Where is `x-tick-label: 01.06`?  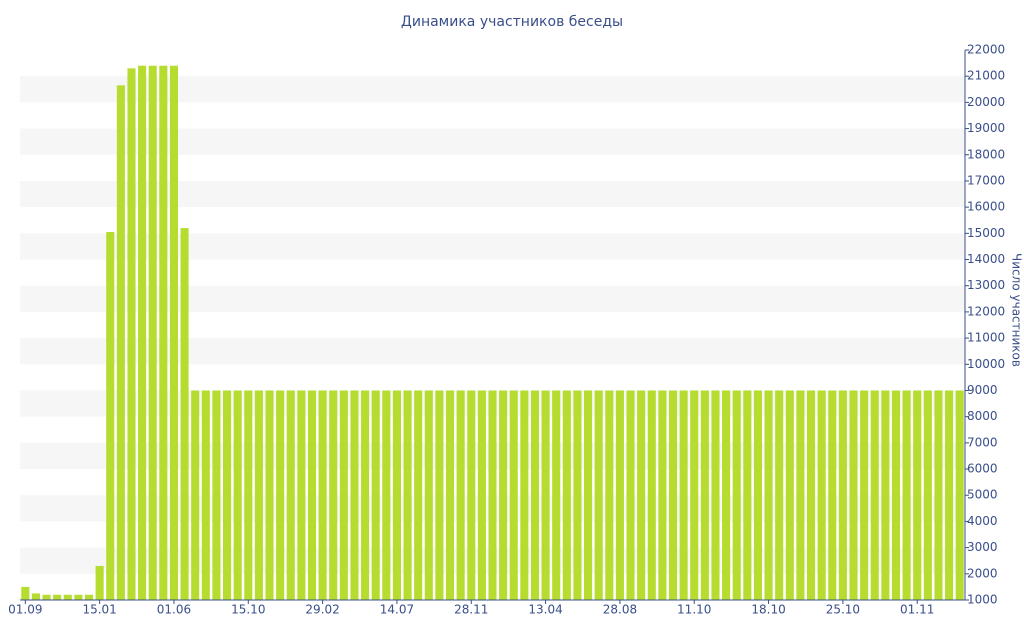 x-tick-label: 01.06 is located at coordinates (174, 610).